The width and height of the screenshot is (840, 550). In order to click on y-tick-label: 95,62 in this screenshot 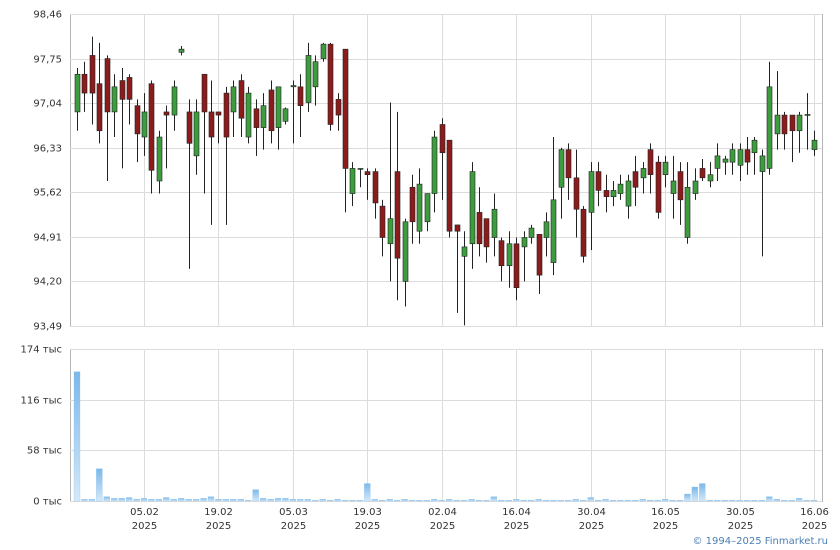, I will do `click(47, 193)`.